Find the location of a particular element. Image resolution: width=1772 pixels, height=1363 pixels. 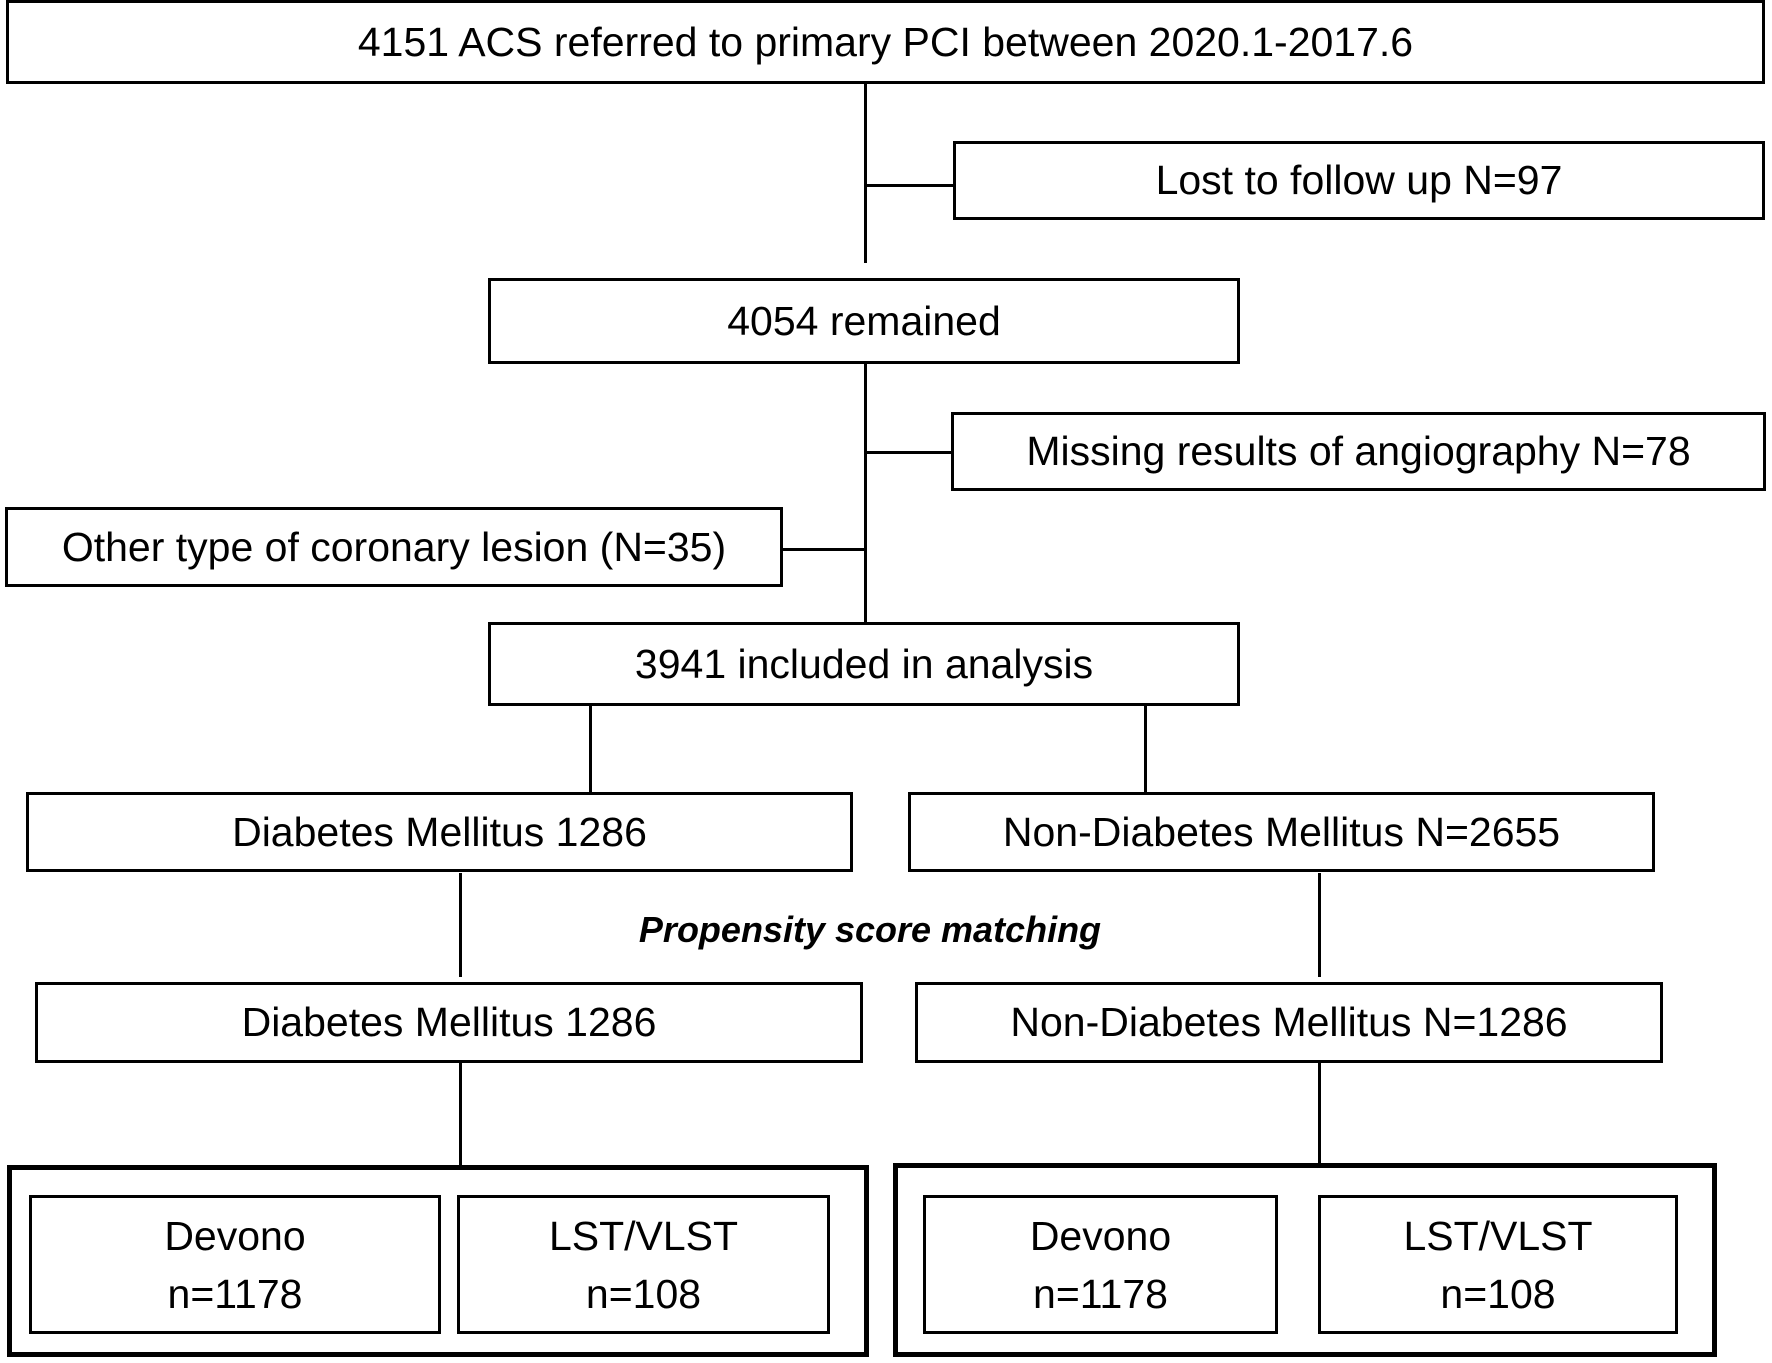

other-lesion-box: Other type of coronary lesion (N=35) is located at coordinates (394, 547).